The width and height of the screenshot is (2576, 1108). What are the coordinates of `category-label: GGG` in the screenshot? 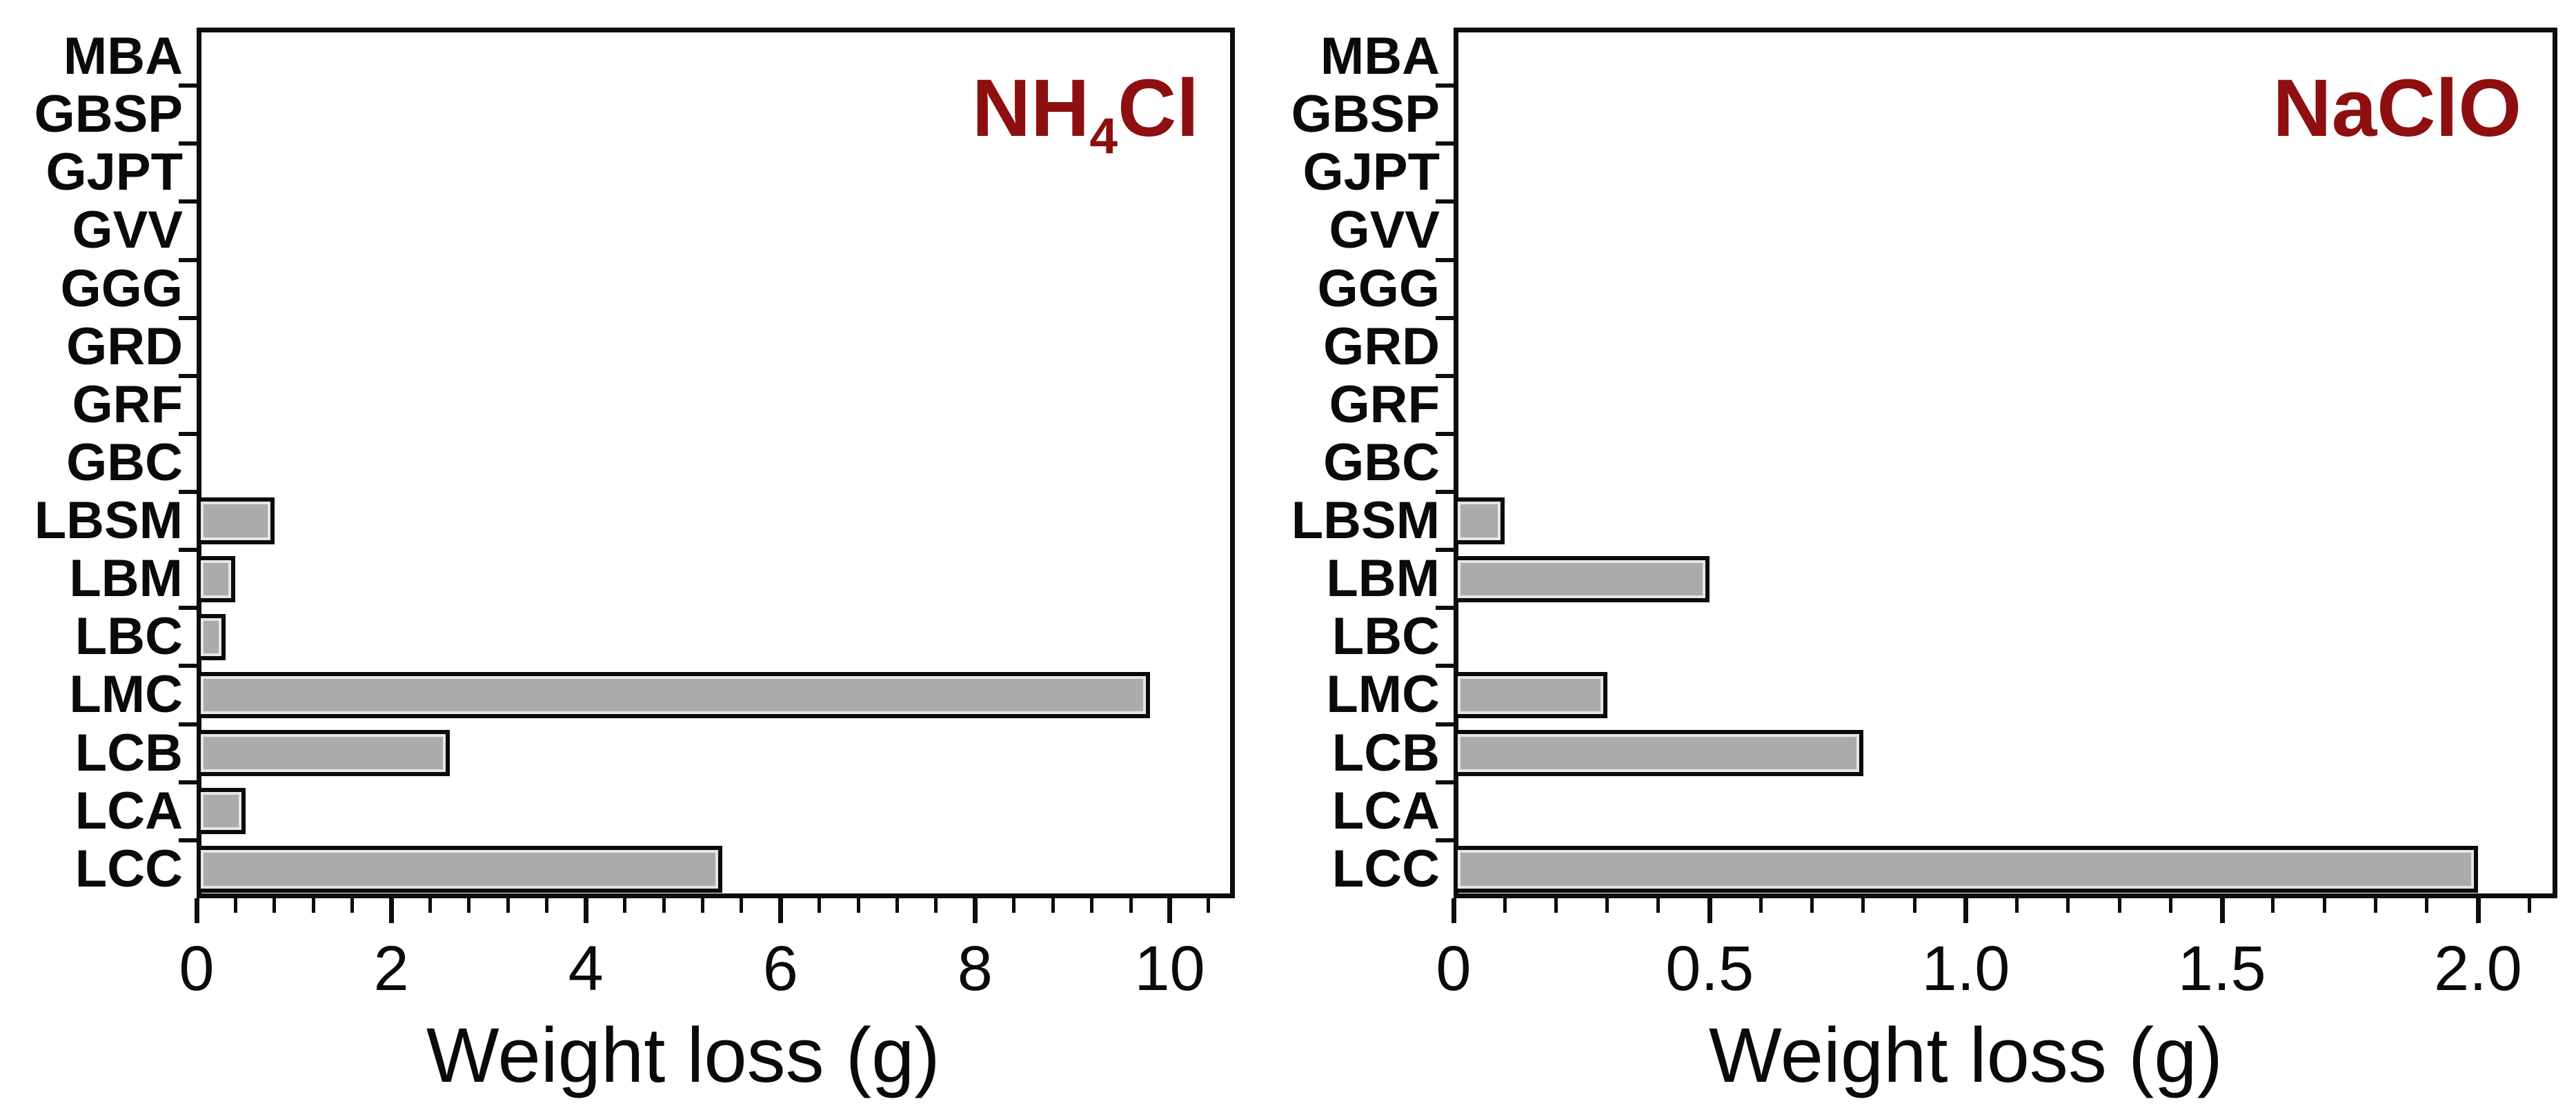 It's located at (121, 288).